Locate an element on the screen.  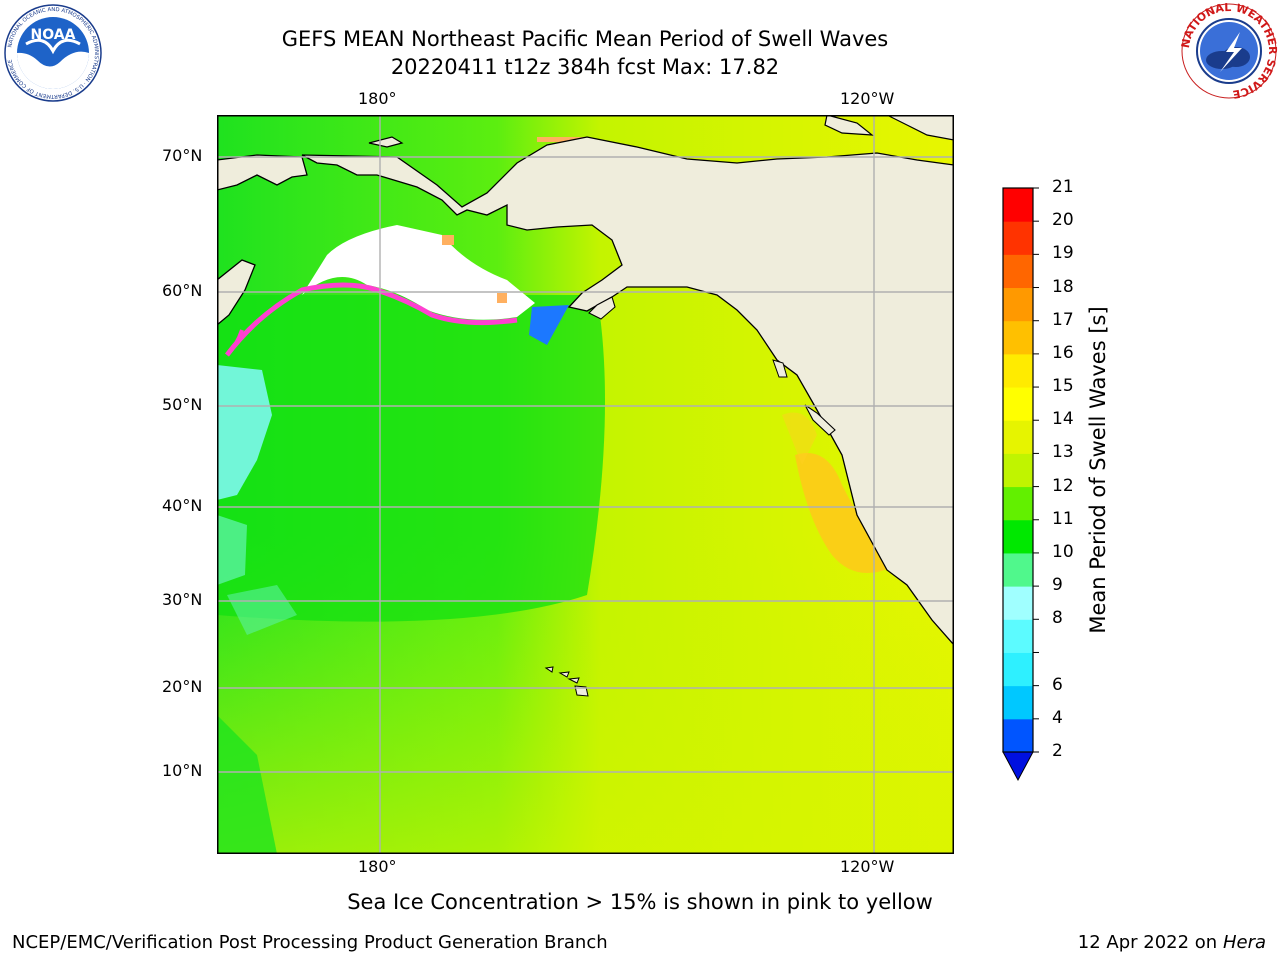
lon-label-180-top: 180° is located at coordinates (377, 98).